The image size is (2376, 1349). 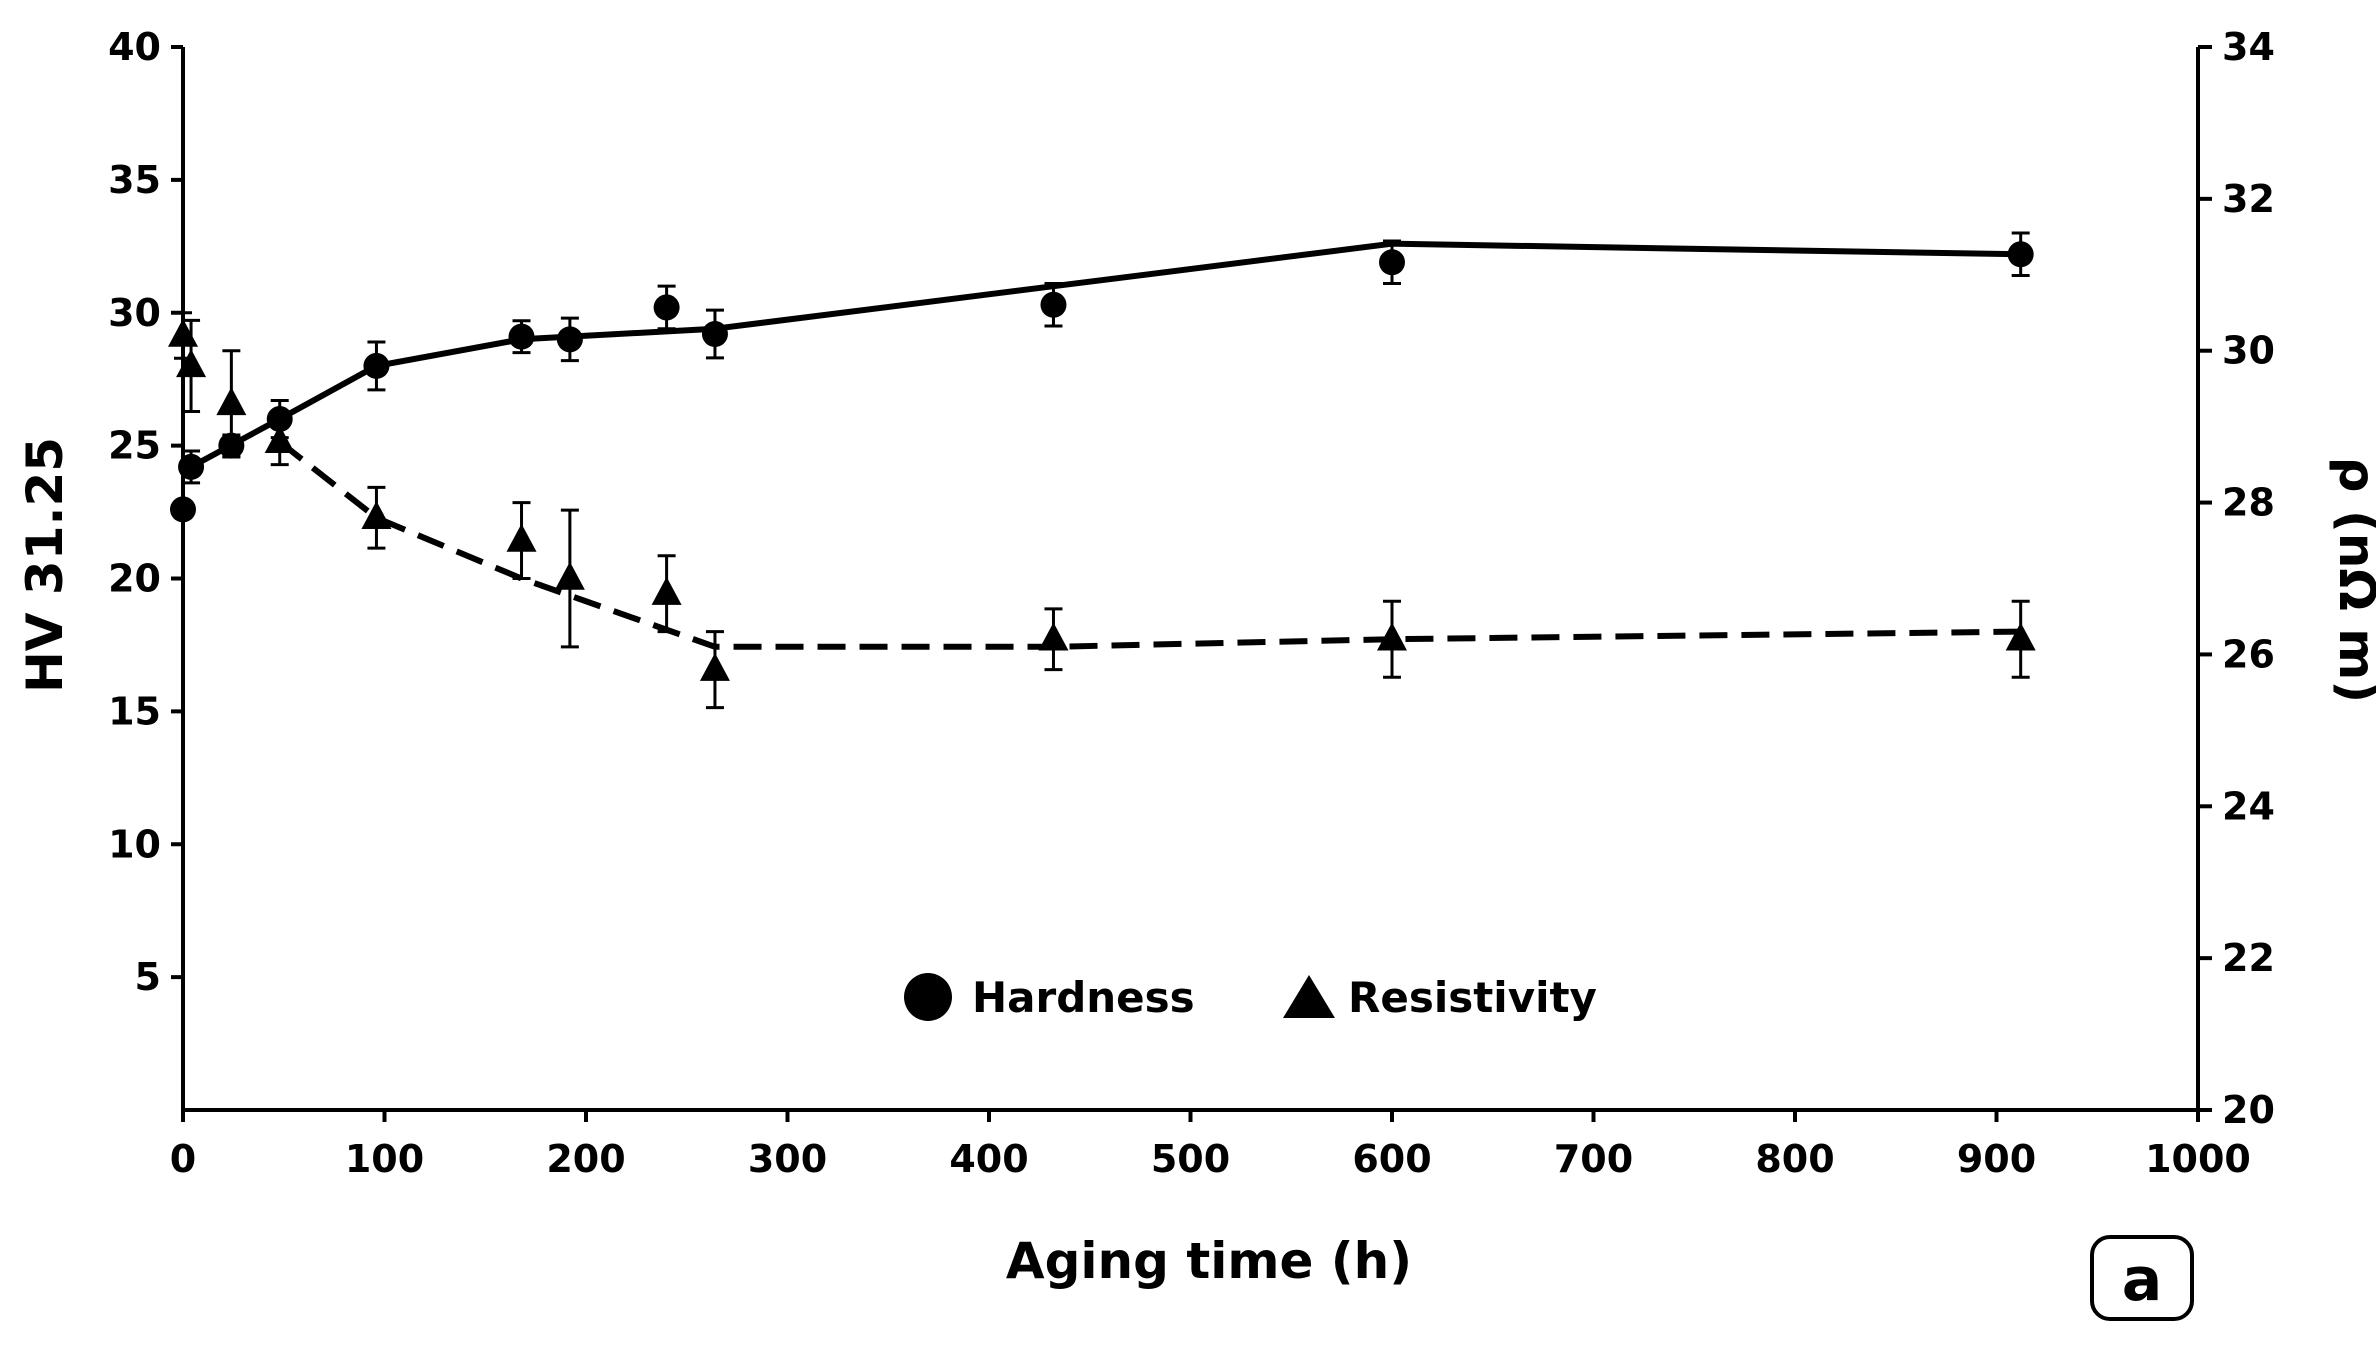 What do you see at coordinates (2248, 806) in the screenshot?
I see `right-y-tick-label: 24` at bounding box center [2248, 806].